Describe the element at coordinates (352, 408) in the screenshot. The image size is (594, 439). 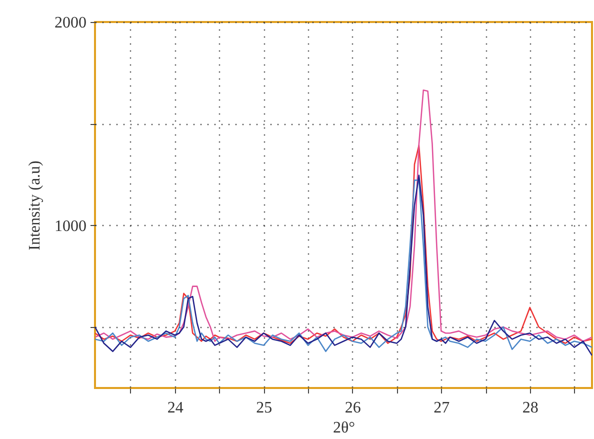
I see `x-tick-label: 26` at that location.